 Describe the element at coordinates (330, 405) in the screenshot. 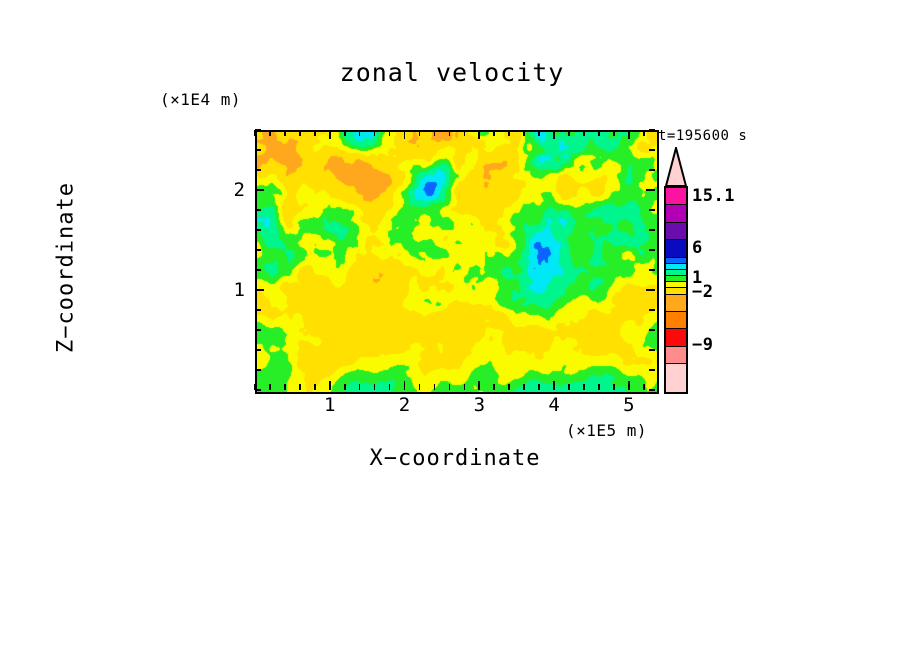

I see `x-tick-label: 1` at that location.